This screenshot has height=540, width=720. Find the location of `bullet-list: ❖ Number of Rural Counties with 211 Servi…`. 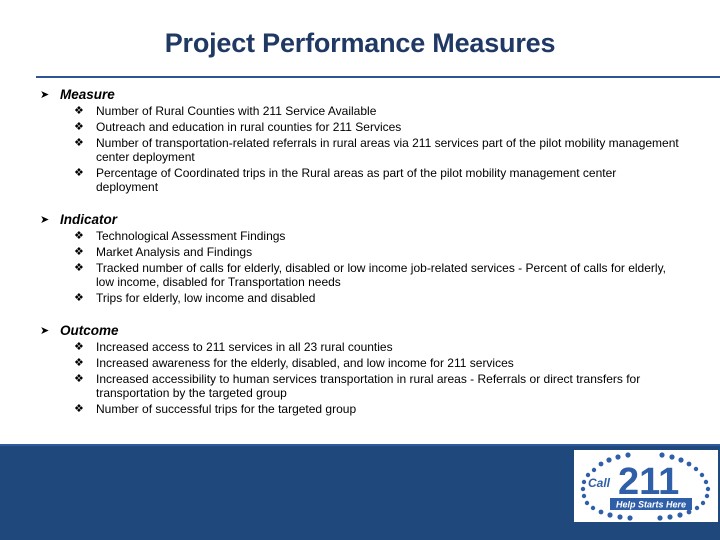

bullet-list: ❖ Number of Rural Counties with 211 Servi… is located at coordinates (360, 149).